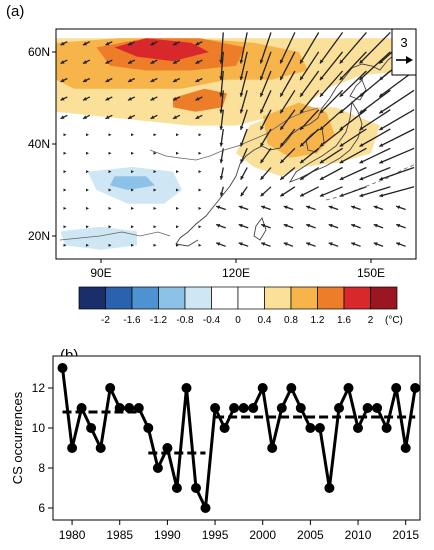 The height and width of the screenshot is (550, 434). Describe the element at coordinates (119, 535) in the screenshot. I see `ts-x-tick-label: 1985` at that location.